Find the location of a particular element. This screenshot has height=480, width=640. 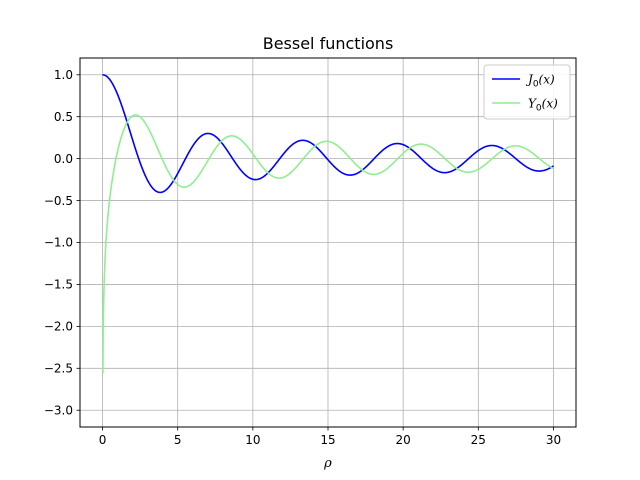

y-tick-label: 1.0 is located at coordinates (63, 75).